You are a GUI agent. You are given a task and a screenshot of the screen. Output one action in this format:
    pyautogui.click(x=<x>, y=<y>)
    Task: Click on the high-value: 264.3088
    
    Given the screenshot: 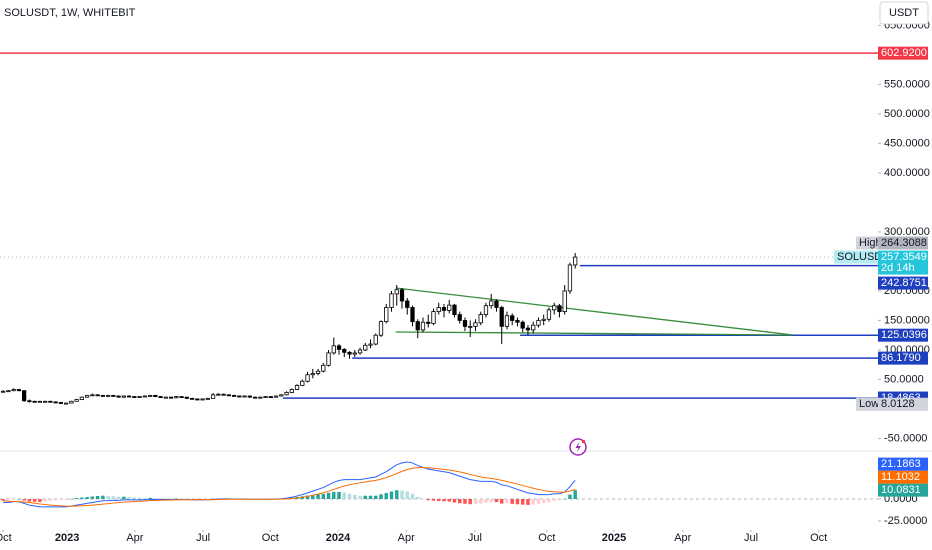 What is the action you would take?
    pyautogui.click(x=904, y=243)
    